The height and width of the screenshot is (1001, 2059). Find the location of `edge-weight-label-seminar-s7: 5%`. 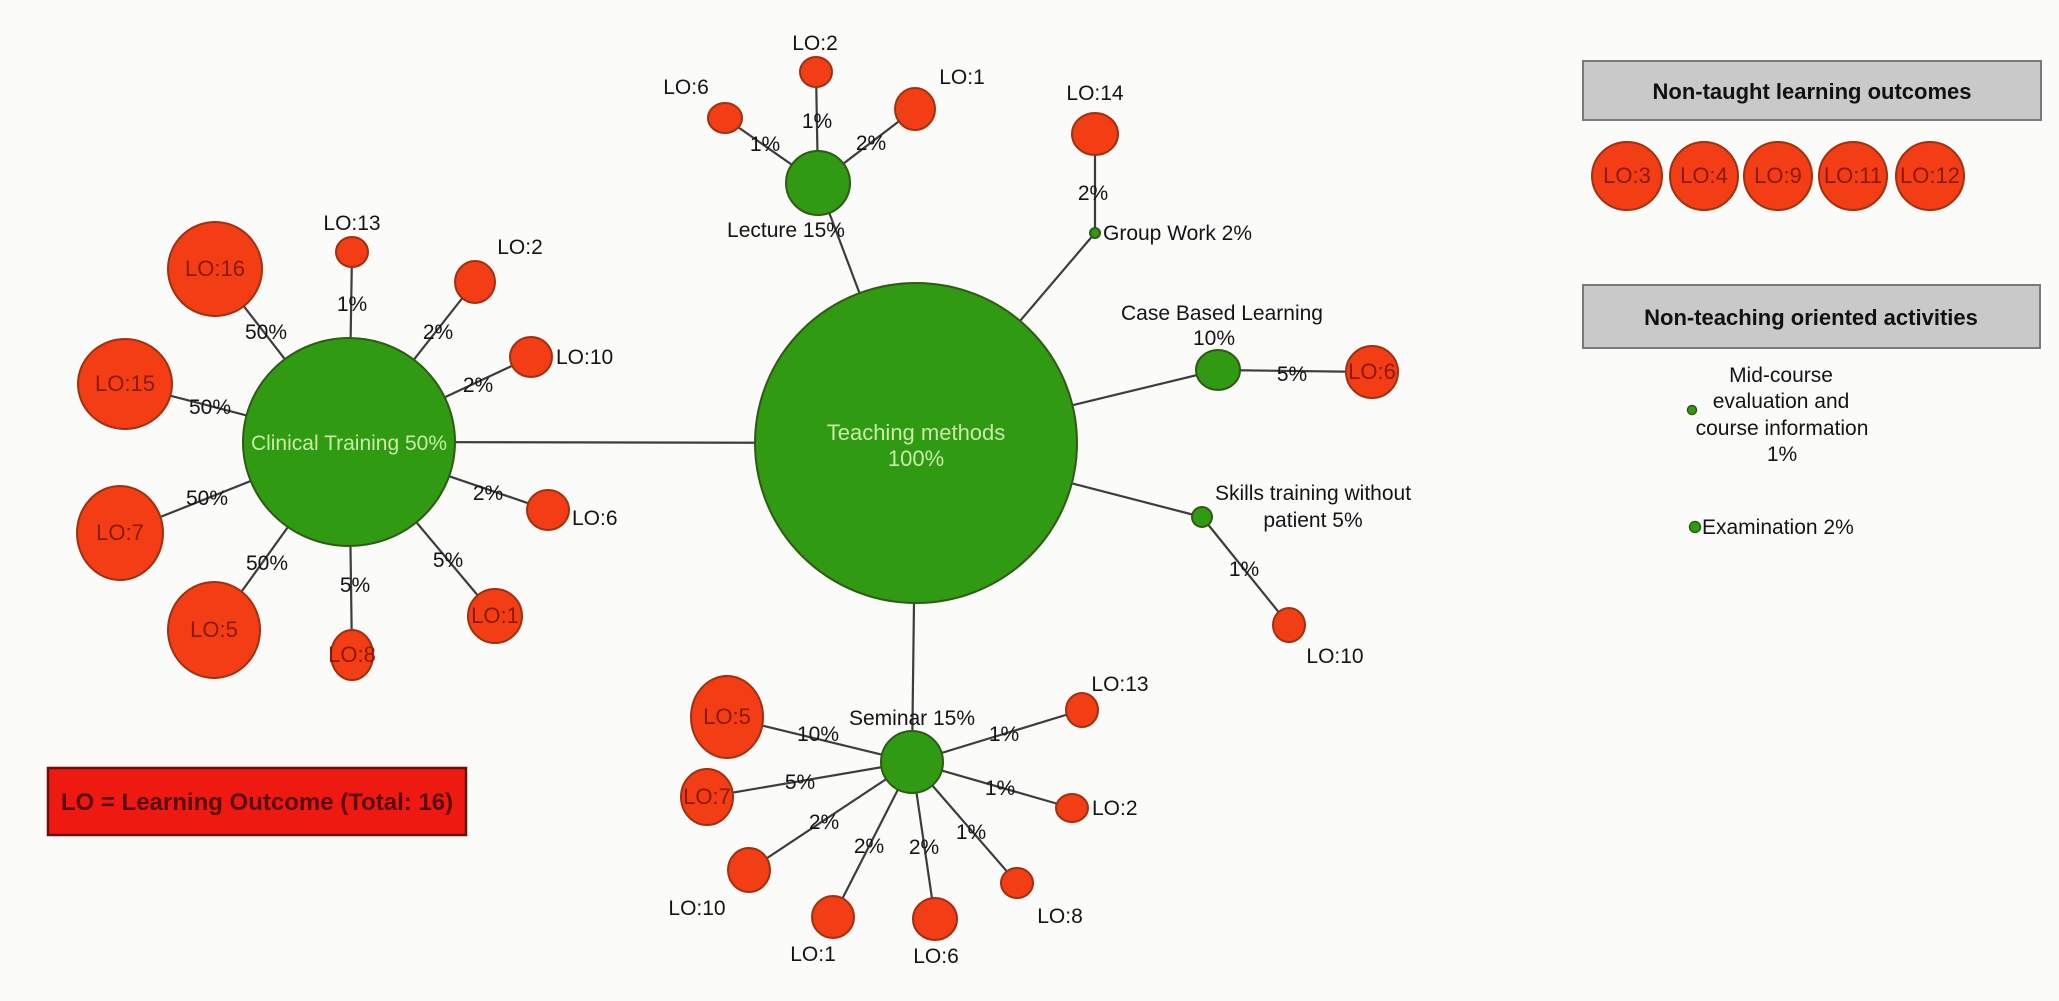

edge-weight-label-seminar-s7: 5% is located at coordinates (800, 782).